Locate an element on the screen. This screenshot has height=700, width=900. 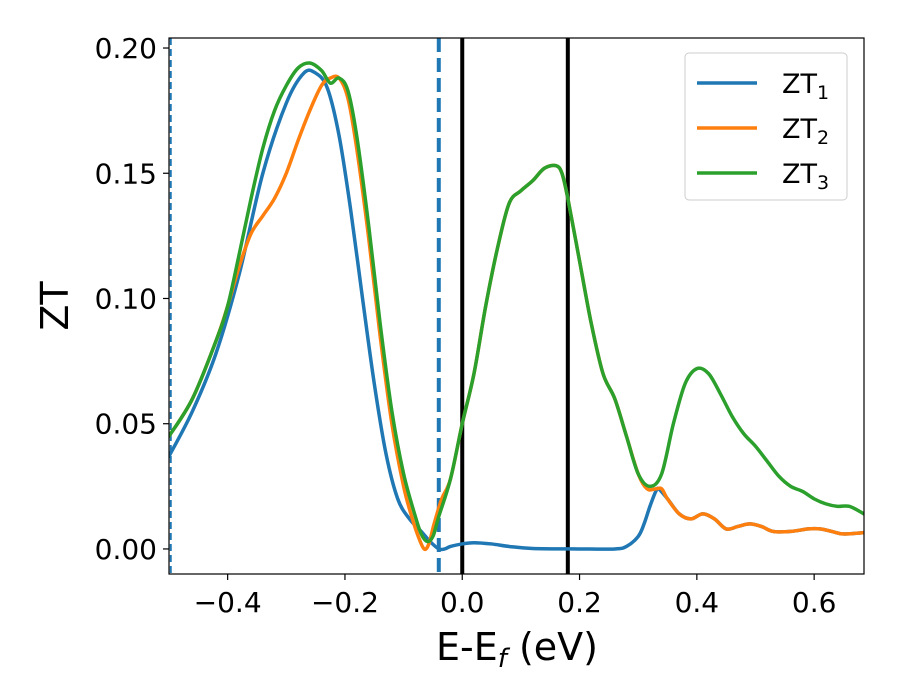
x-axis-label-unit: (eV) is located at coordinates (552, 647).